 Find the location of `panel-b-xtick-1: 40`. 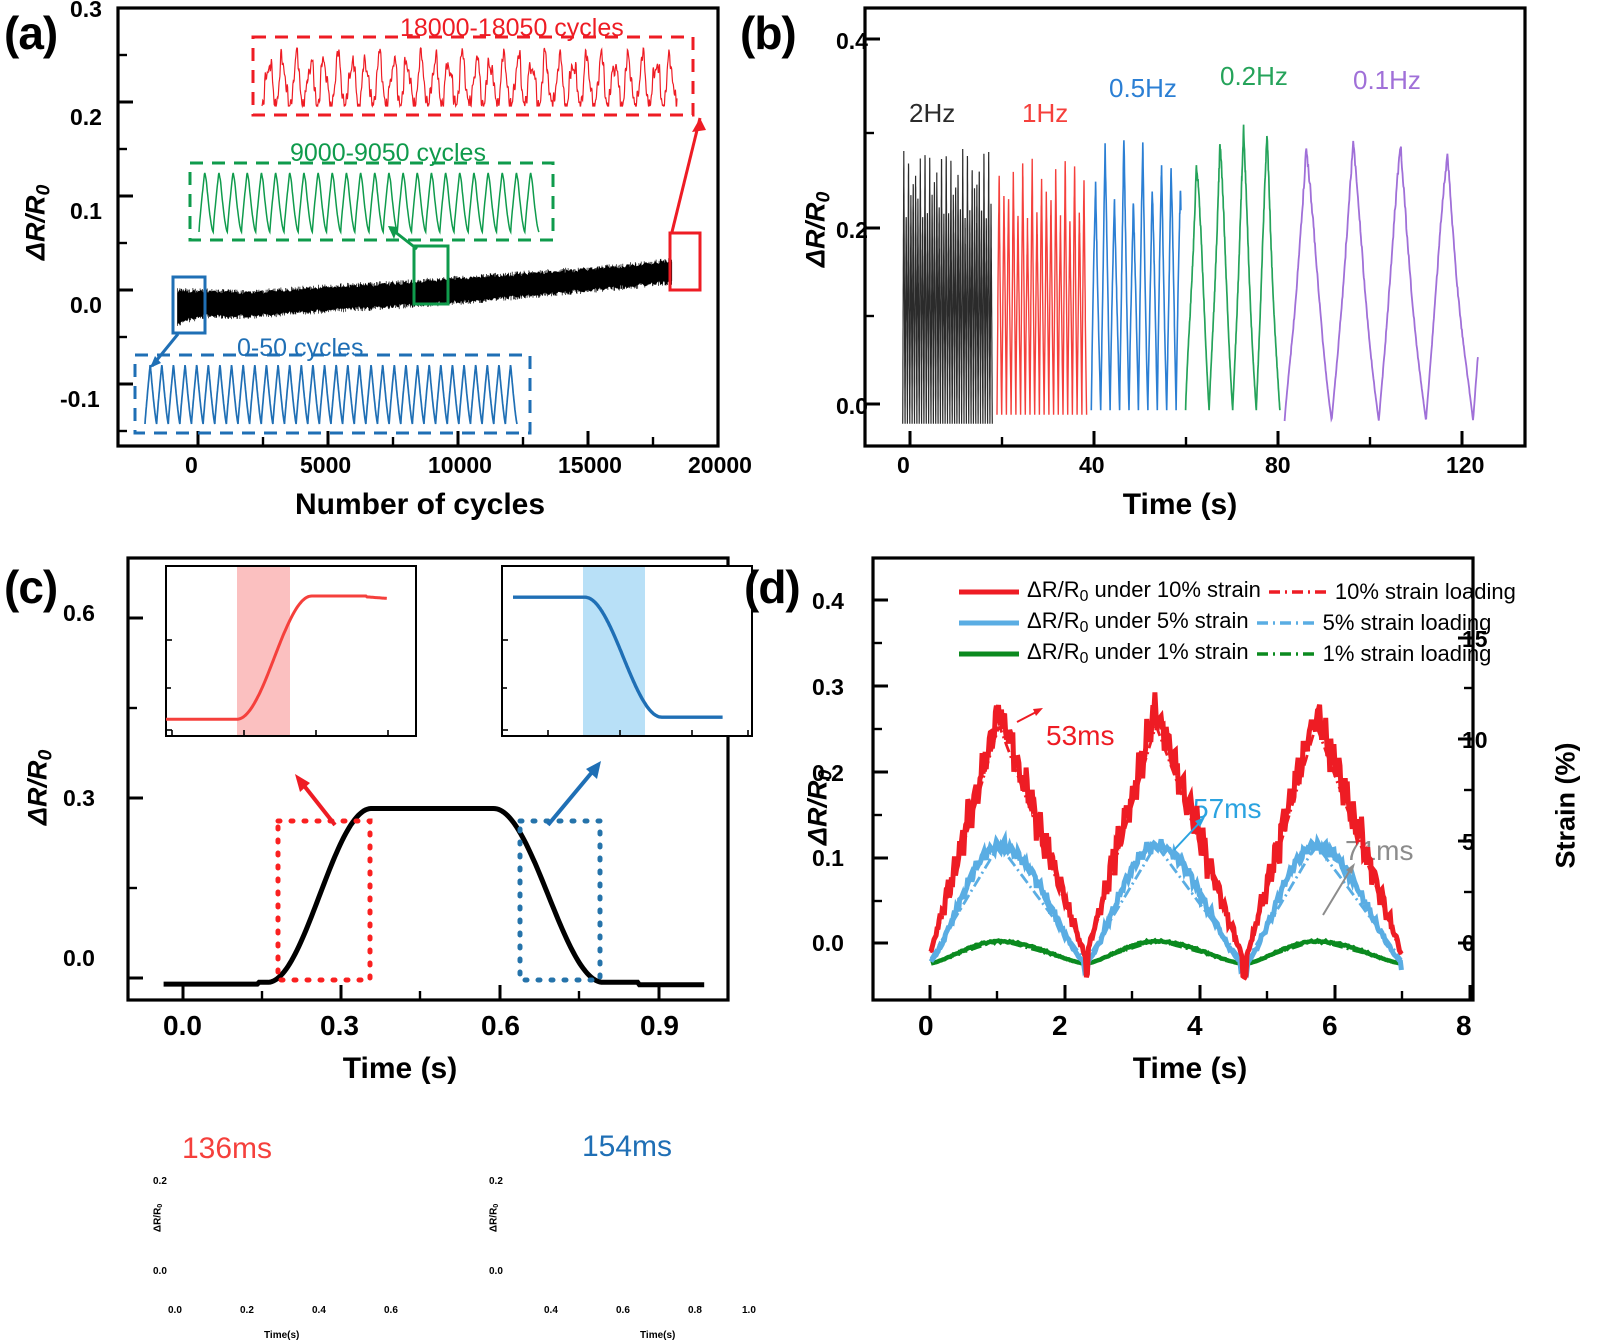

panel-b-xtick-1: 40 is located at coordinates (1092, 465).